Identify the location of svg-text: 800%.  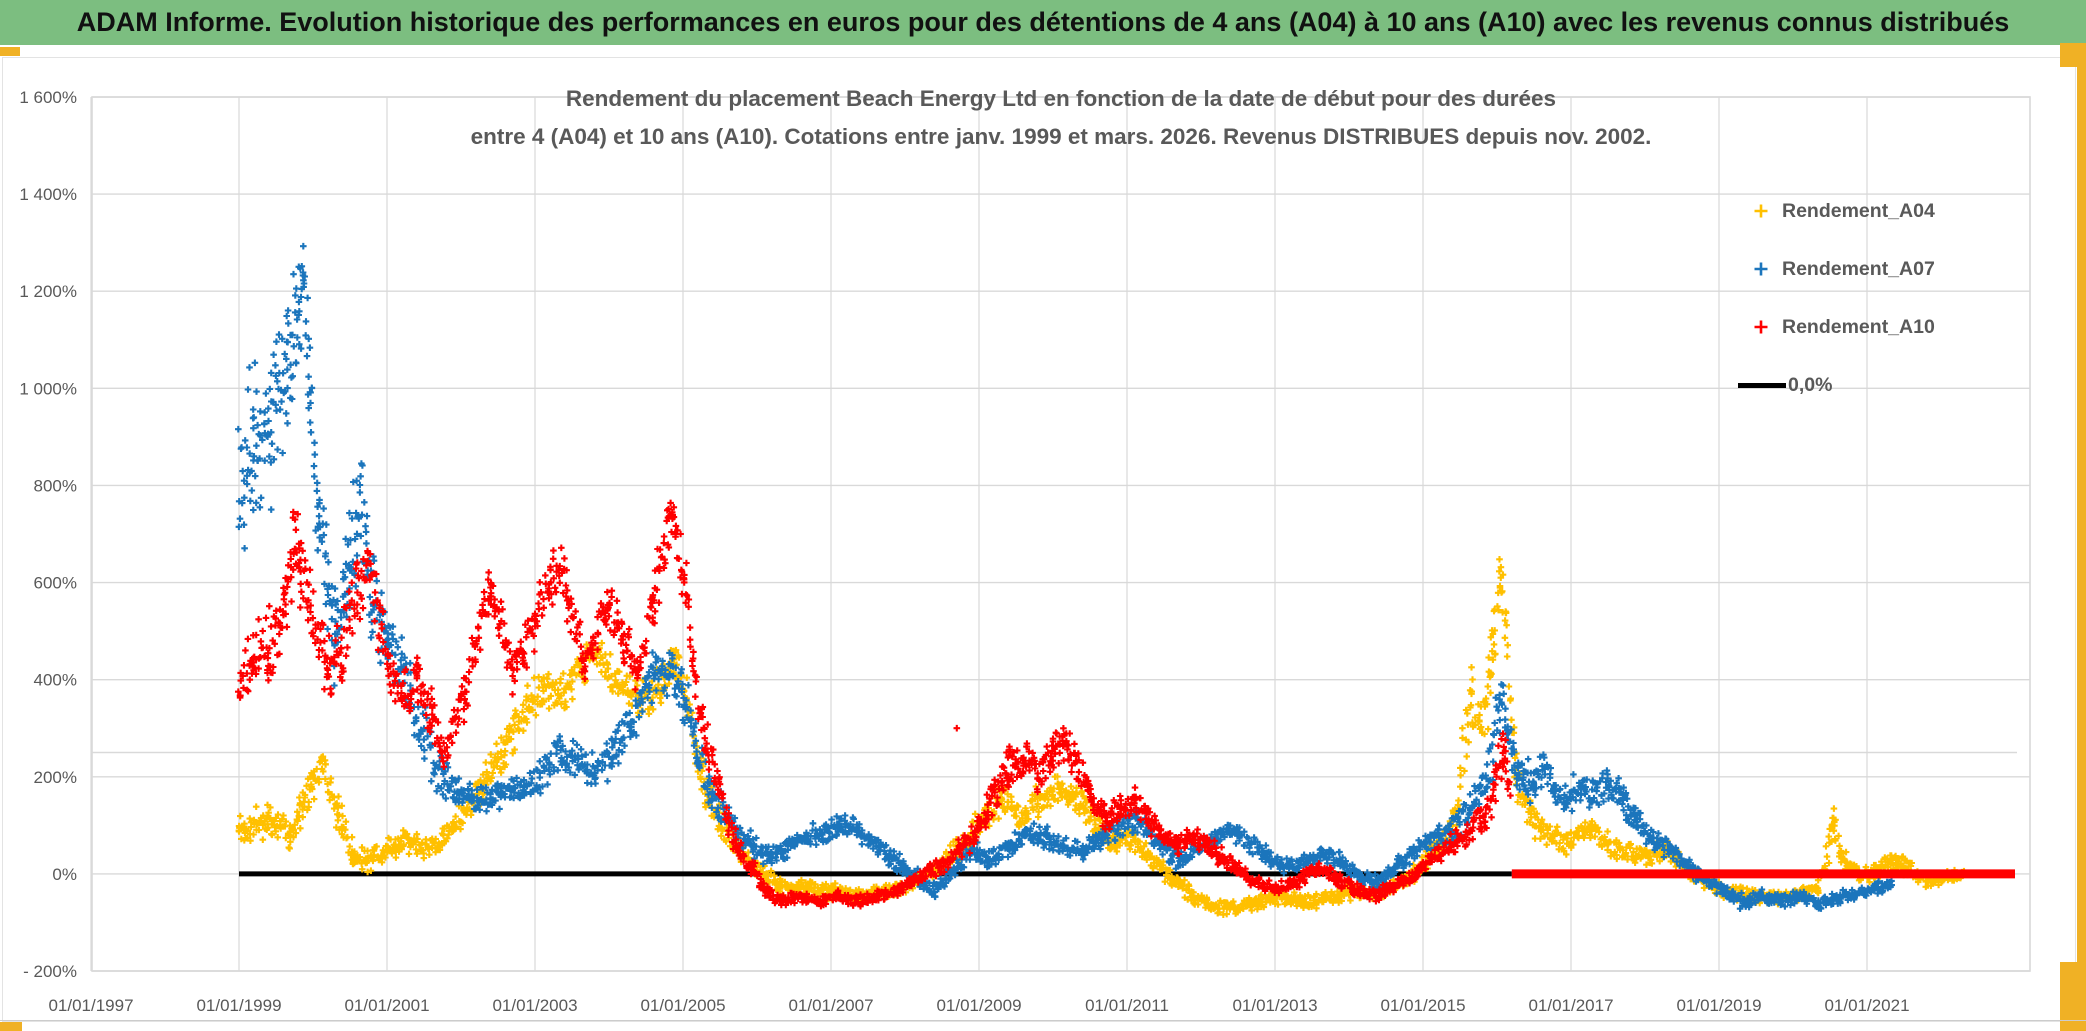
(55, 485).